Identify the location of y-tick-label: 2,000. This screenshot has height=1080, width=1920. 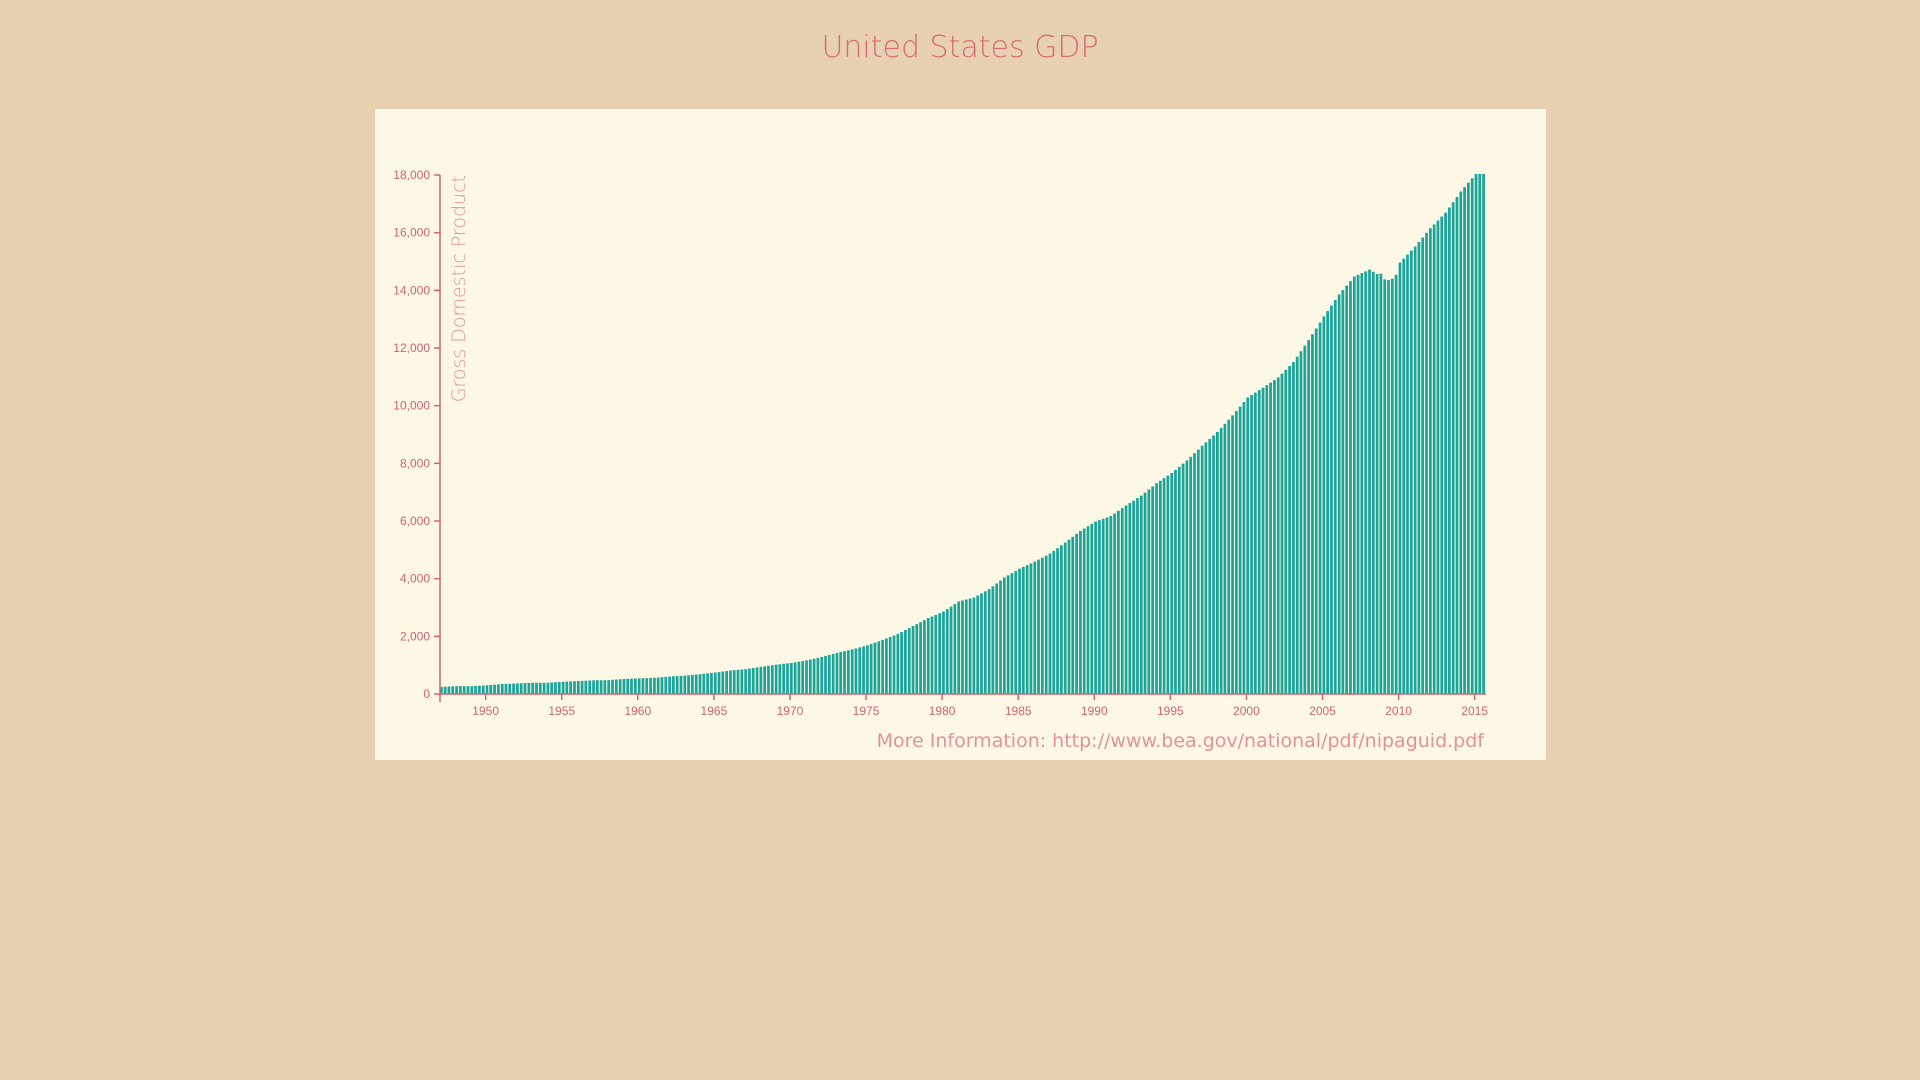
(415, 636).